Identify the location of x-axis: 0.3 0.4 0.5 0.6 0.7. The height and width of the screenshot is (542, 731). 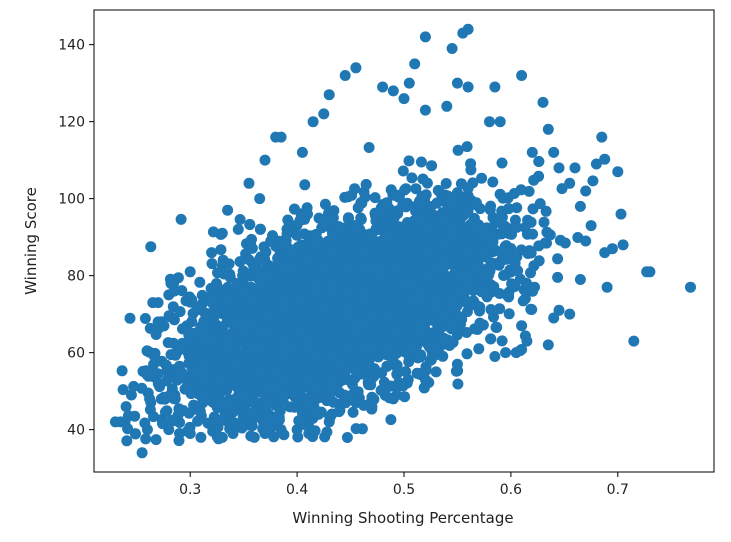
(404, 485).